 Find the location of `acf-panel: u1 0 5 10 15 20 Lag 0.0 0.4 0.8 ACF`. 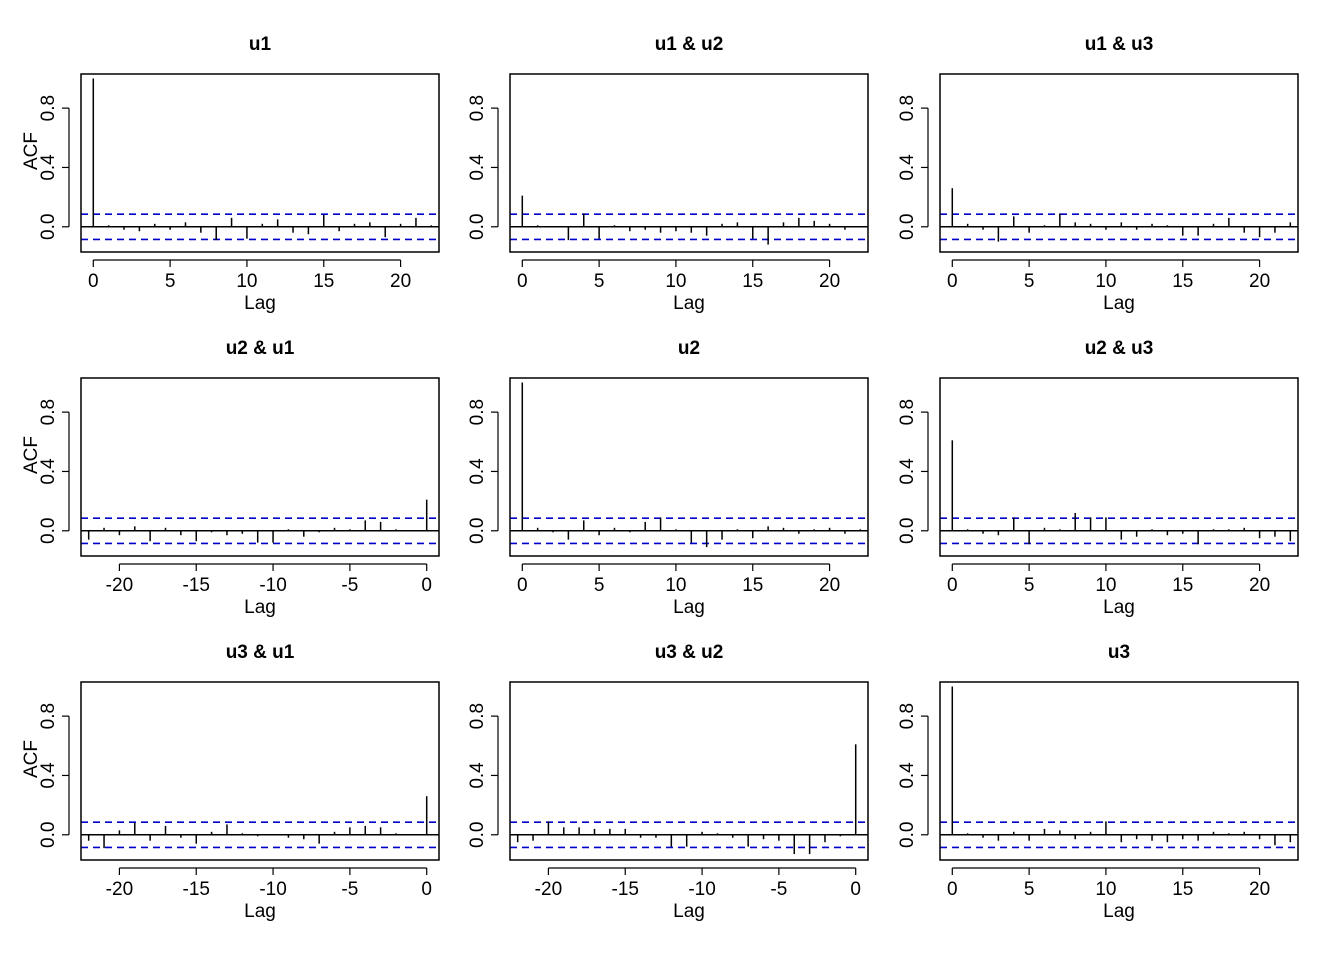

acf-panel: u1 0 5 10 15 20 Lag 0.0 0.4 0.8 ACF is located at coordinates (230, 174).